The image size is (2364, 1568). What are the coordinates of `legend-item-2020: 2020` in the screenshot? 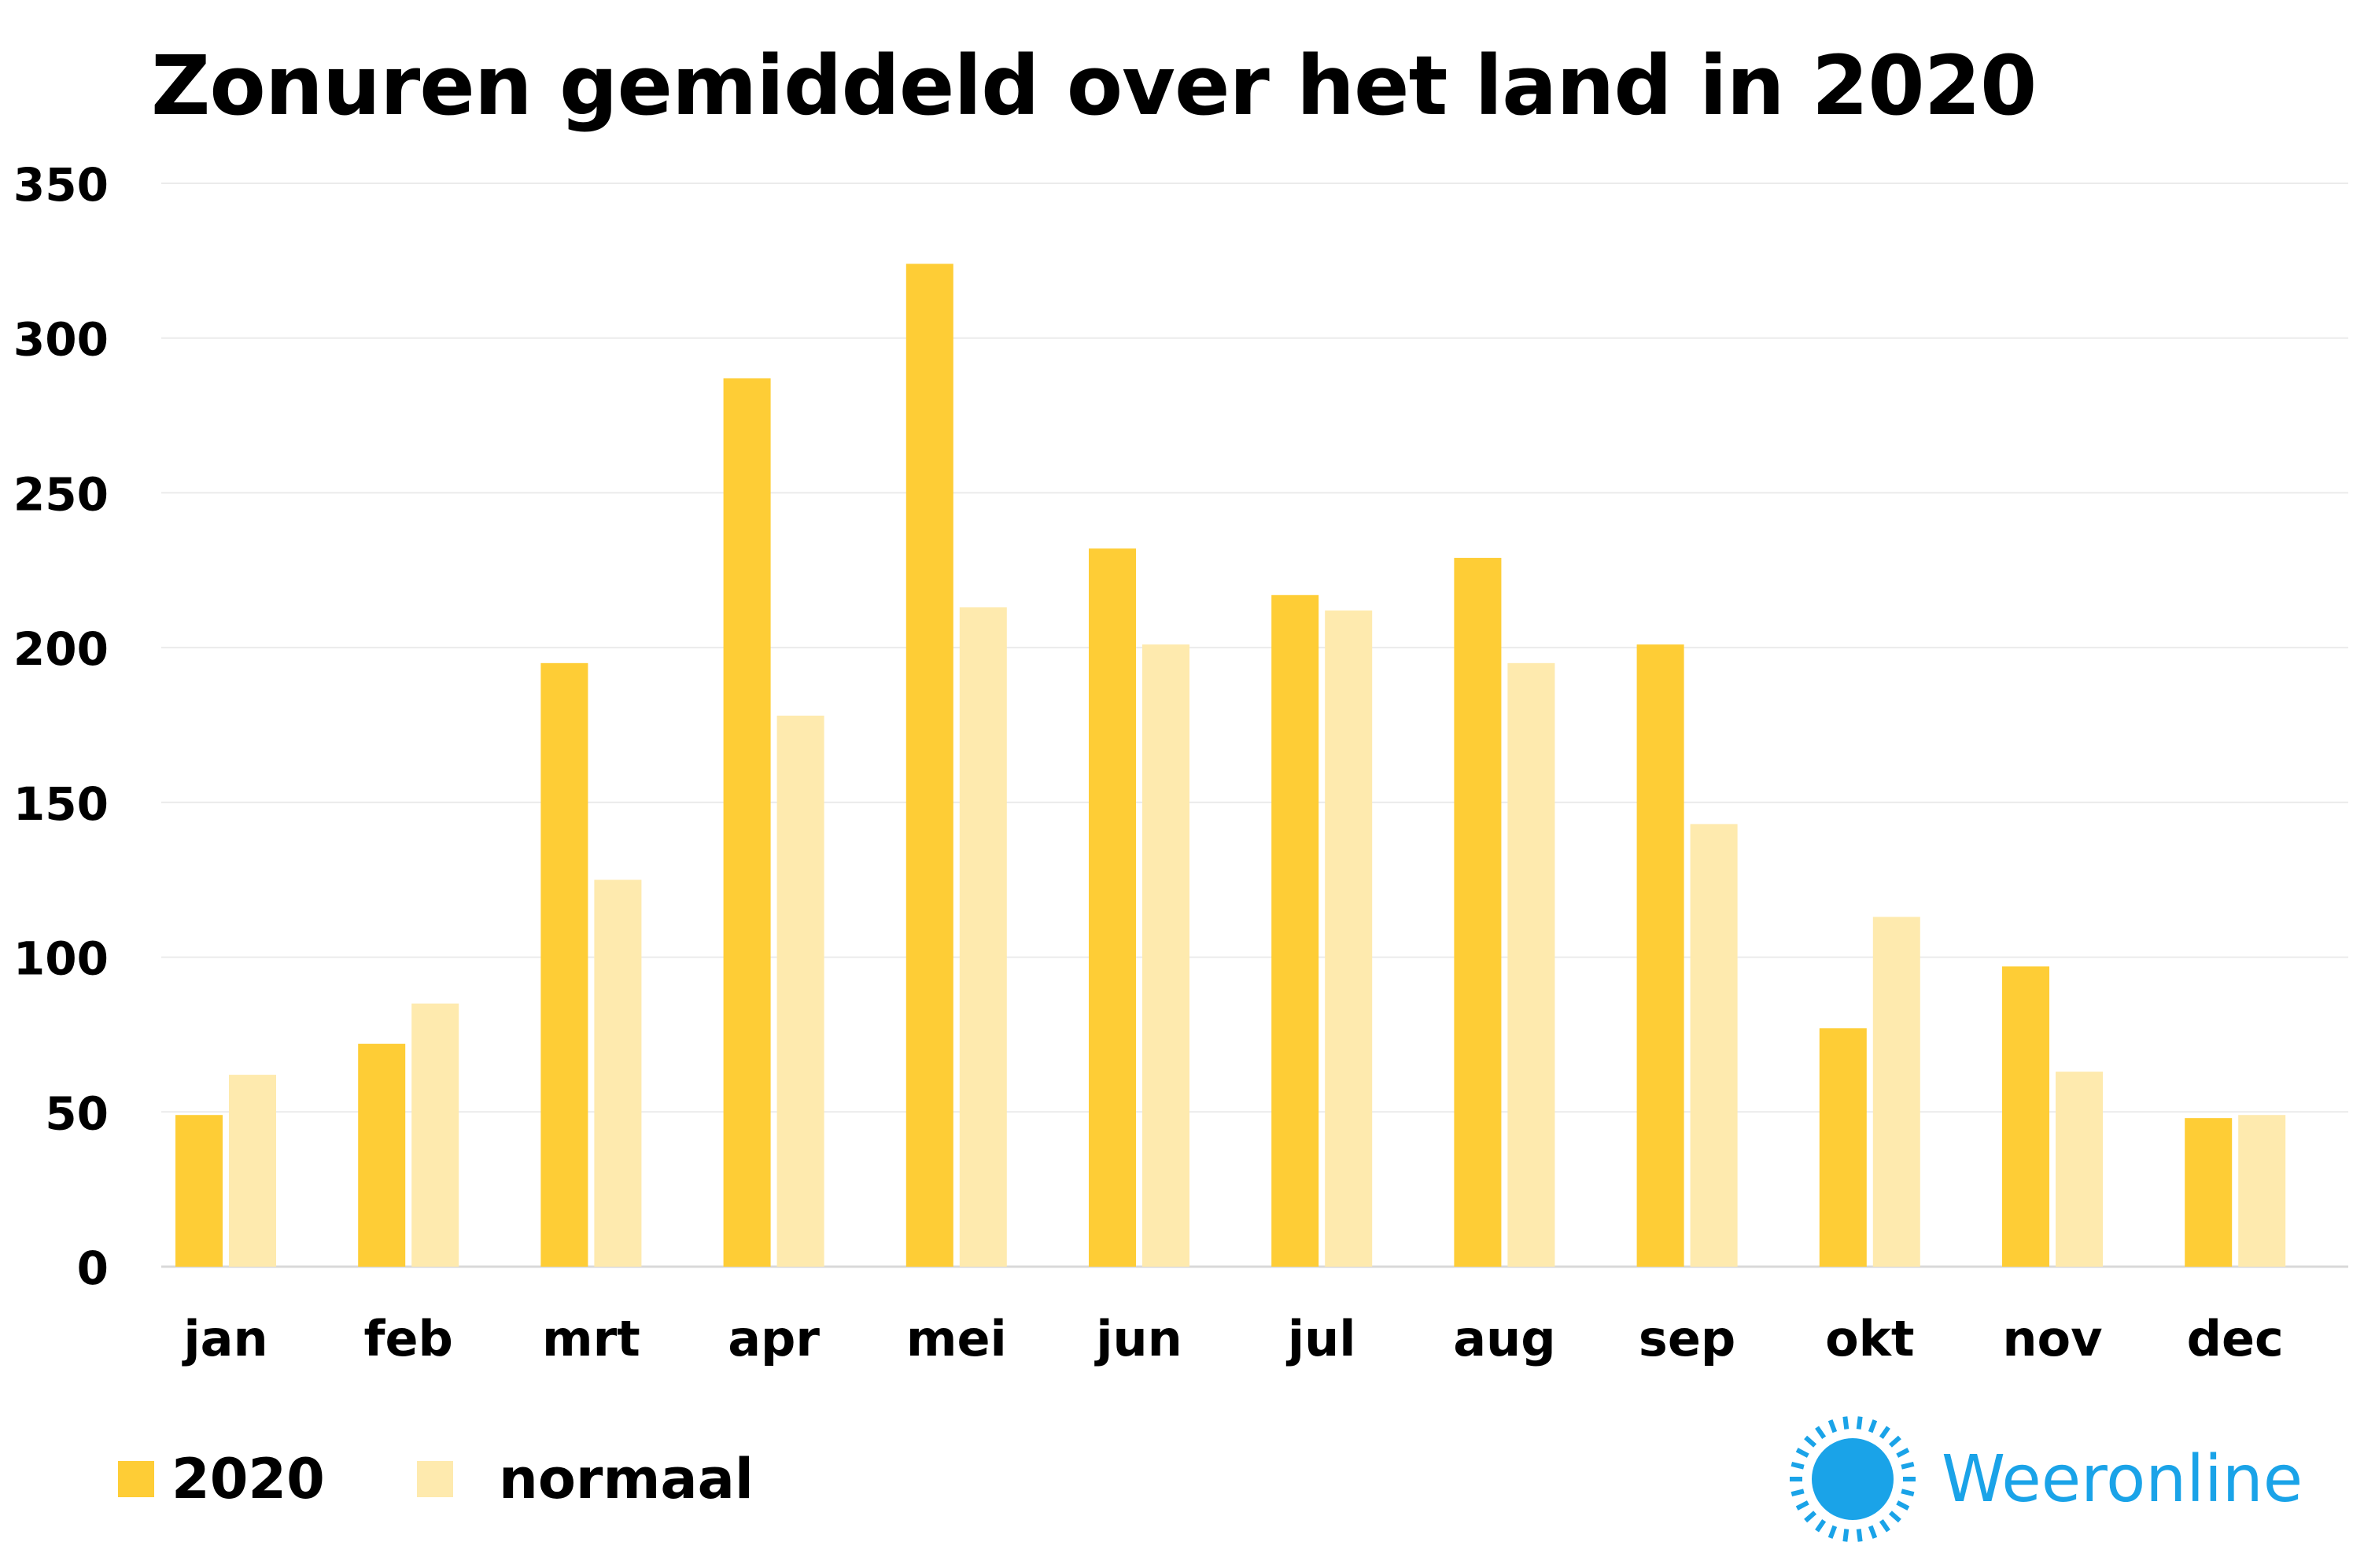 It's located at (221, 1479).